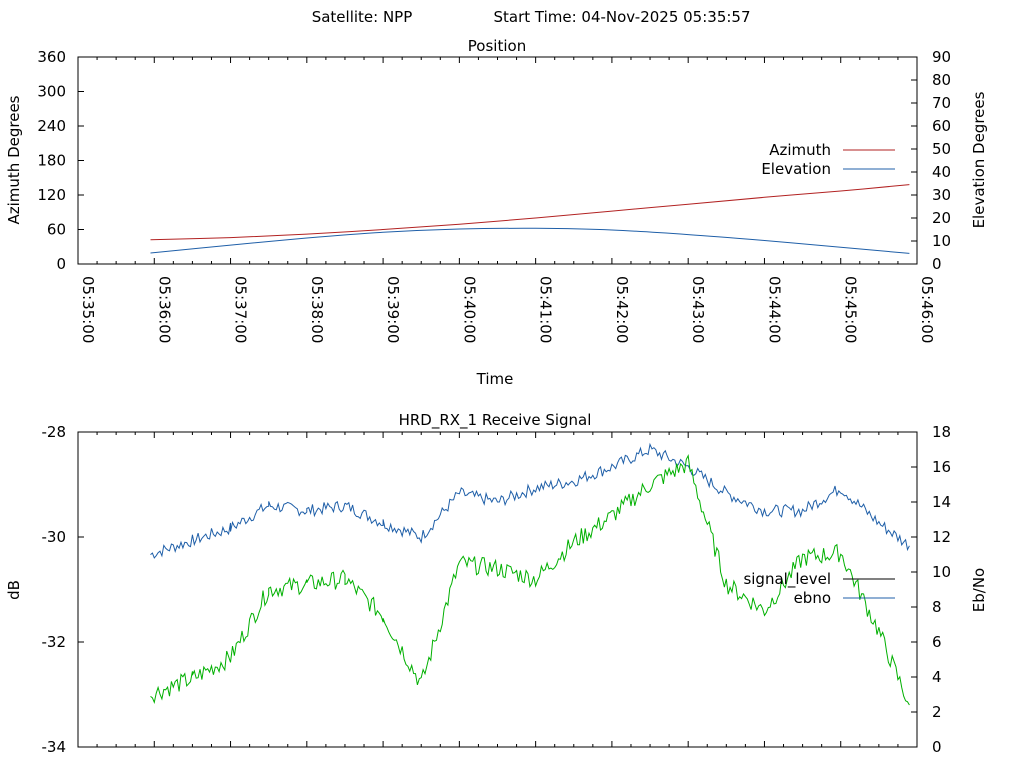 The width and height of the screenshot is (1024, 768). Describe the element at coordinates (530, 500) in the screenshot. I see `series-line-ebno` at that location.